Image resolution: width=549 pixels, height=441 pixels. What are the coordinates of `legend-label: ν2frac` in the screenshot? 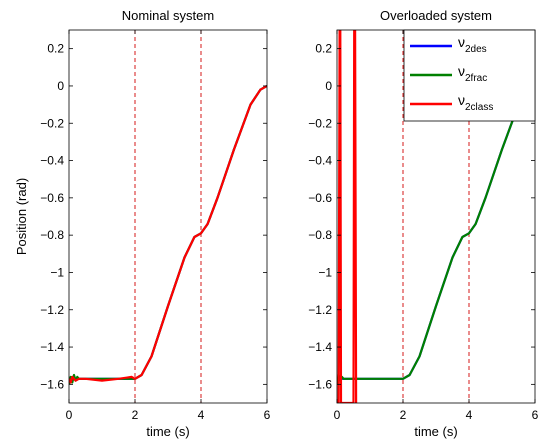 It's located at (472, 73).